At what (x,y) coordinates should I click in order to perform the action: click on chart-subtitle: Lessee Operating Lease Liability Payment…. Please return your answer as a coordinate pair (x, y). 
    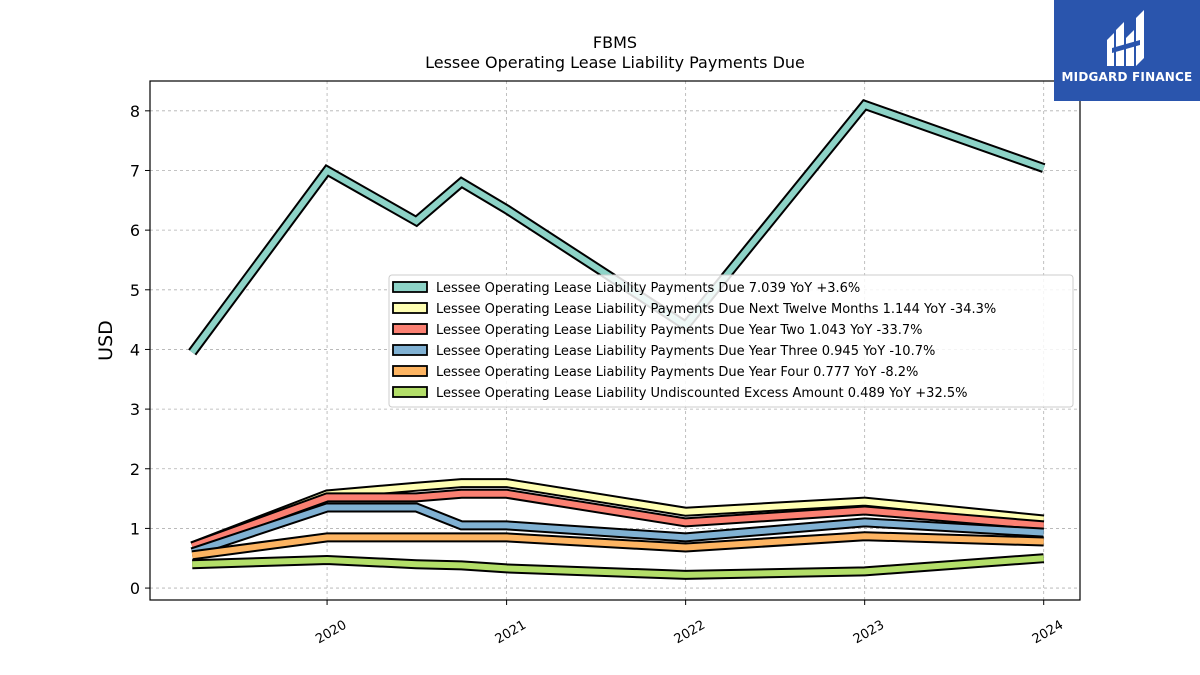
    Looking at the image, I should click on (615, 62).